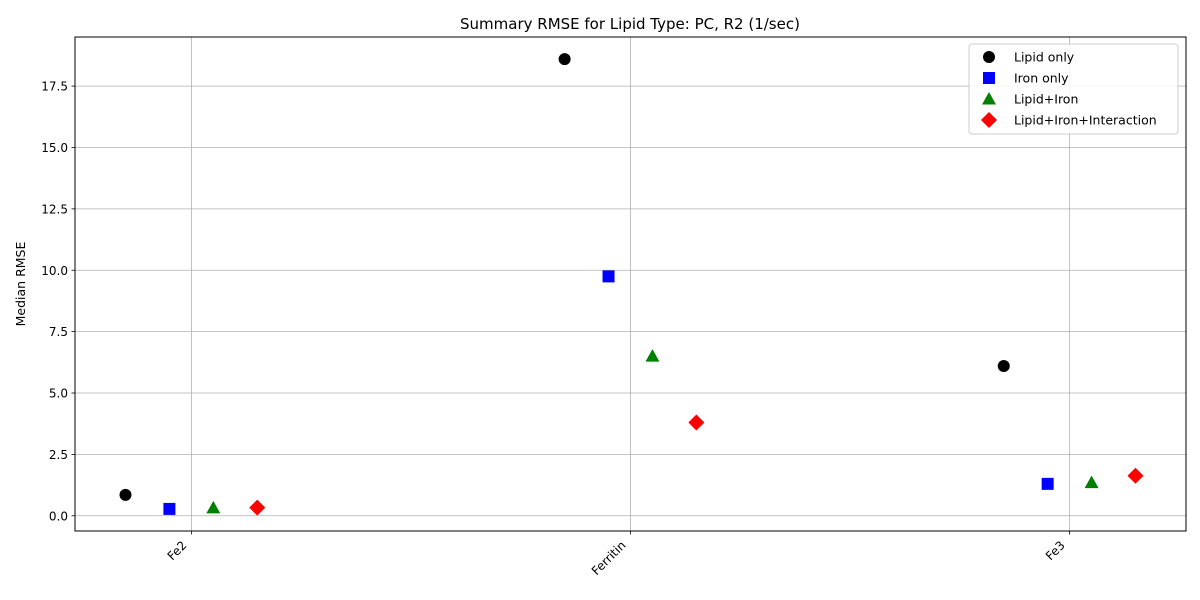 Image resolution: width=1200 pixels, height=600 pixels. Describe the element at coordinates (54, 87) in the screenshot. I see `y-tick-label: 17.5` at that location.